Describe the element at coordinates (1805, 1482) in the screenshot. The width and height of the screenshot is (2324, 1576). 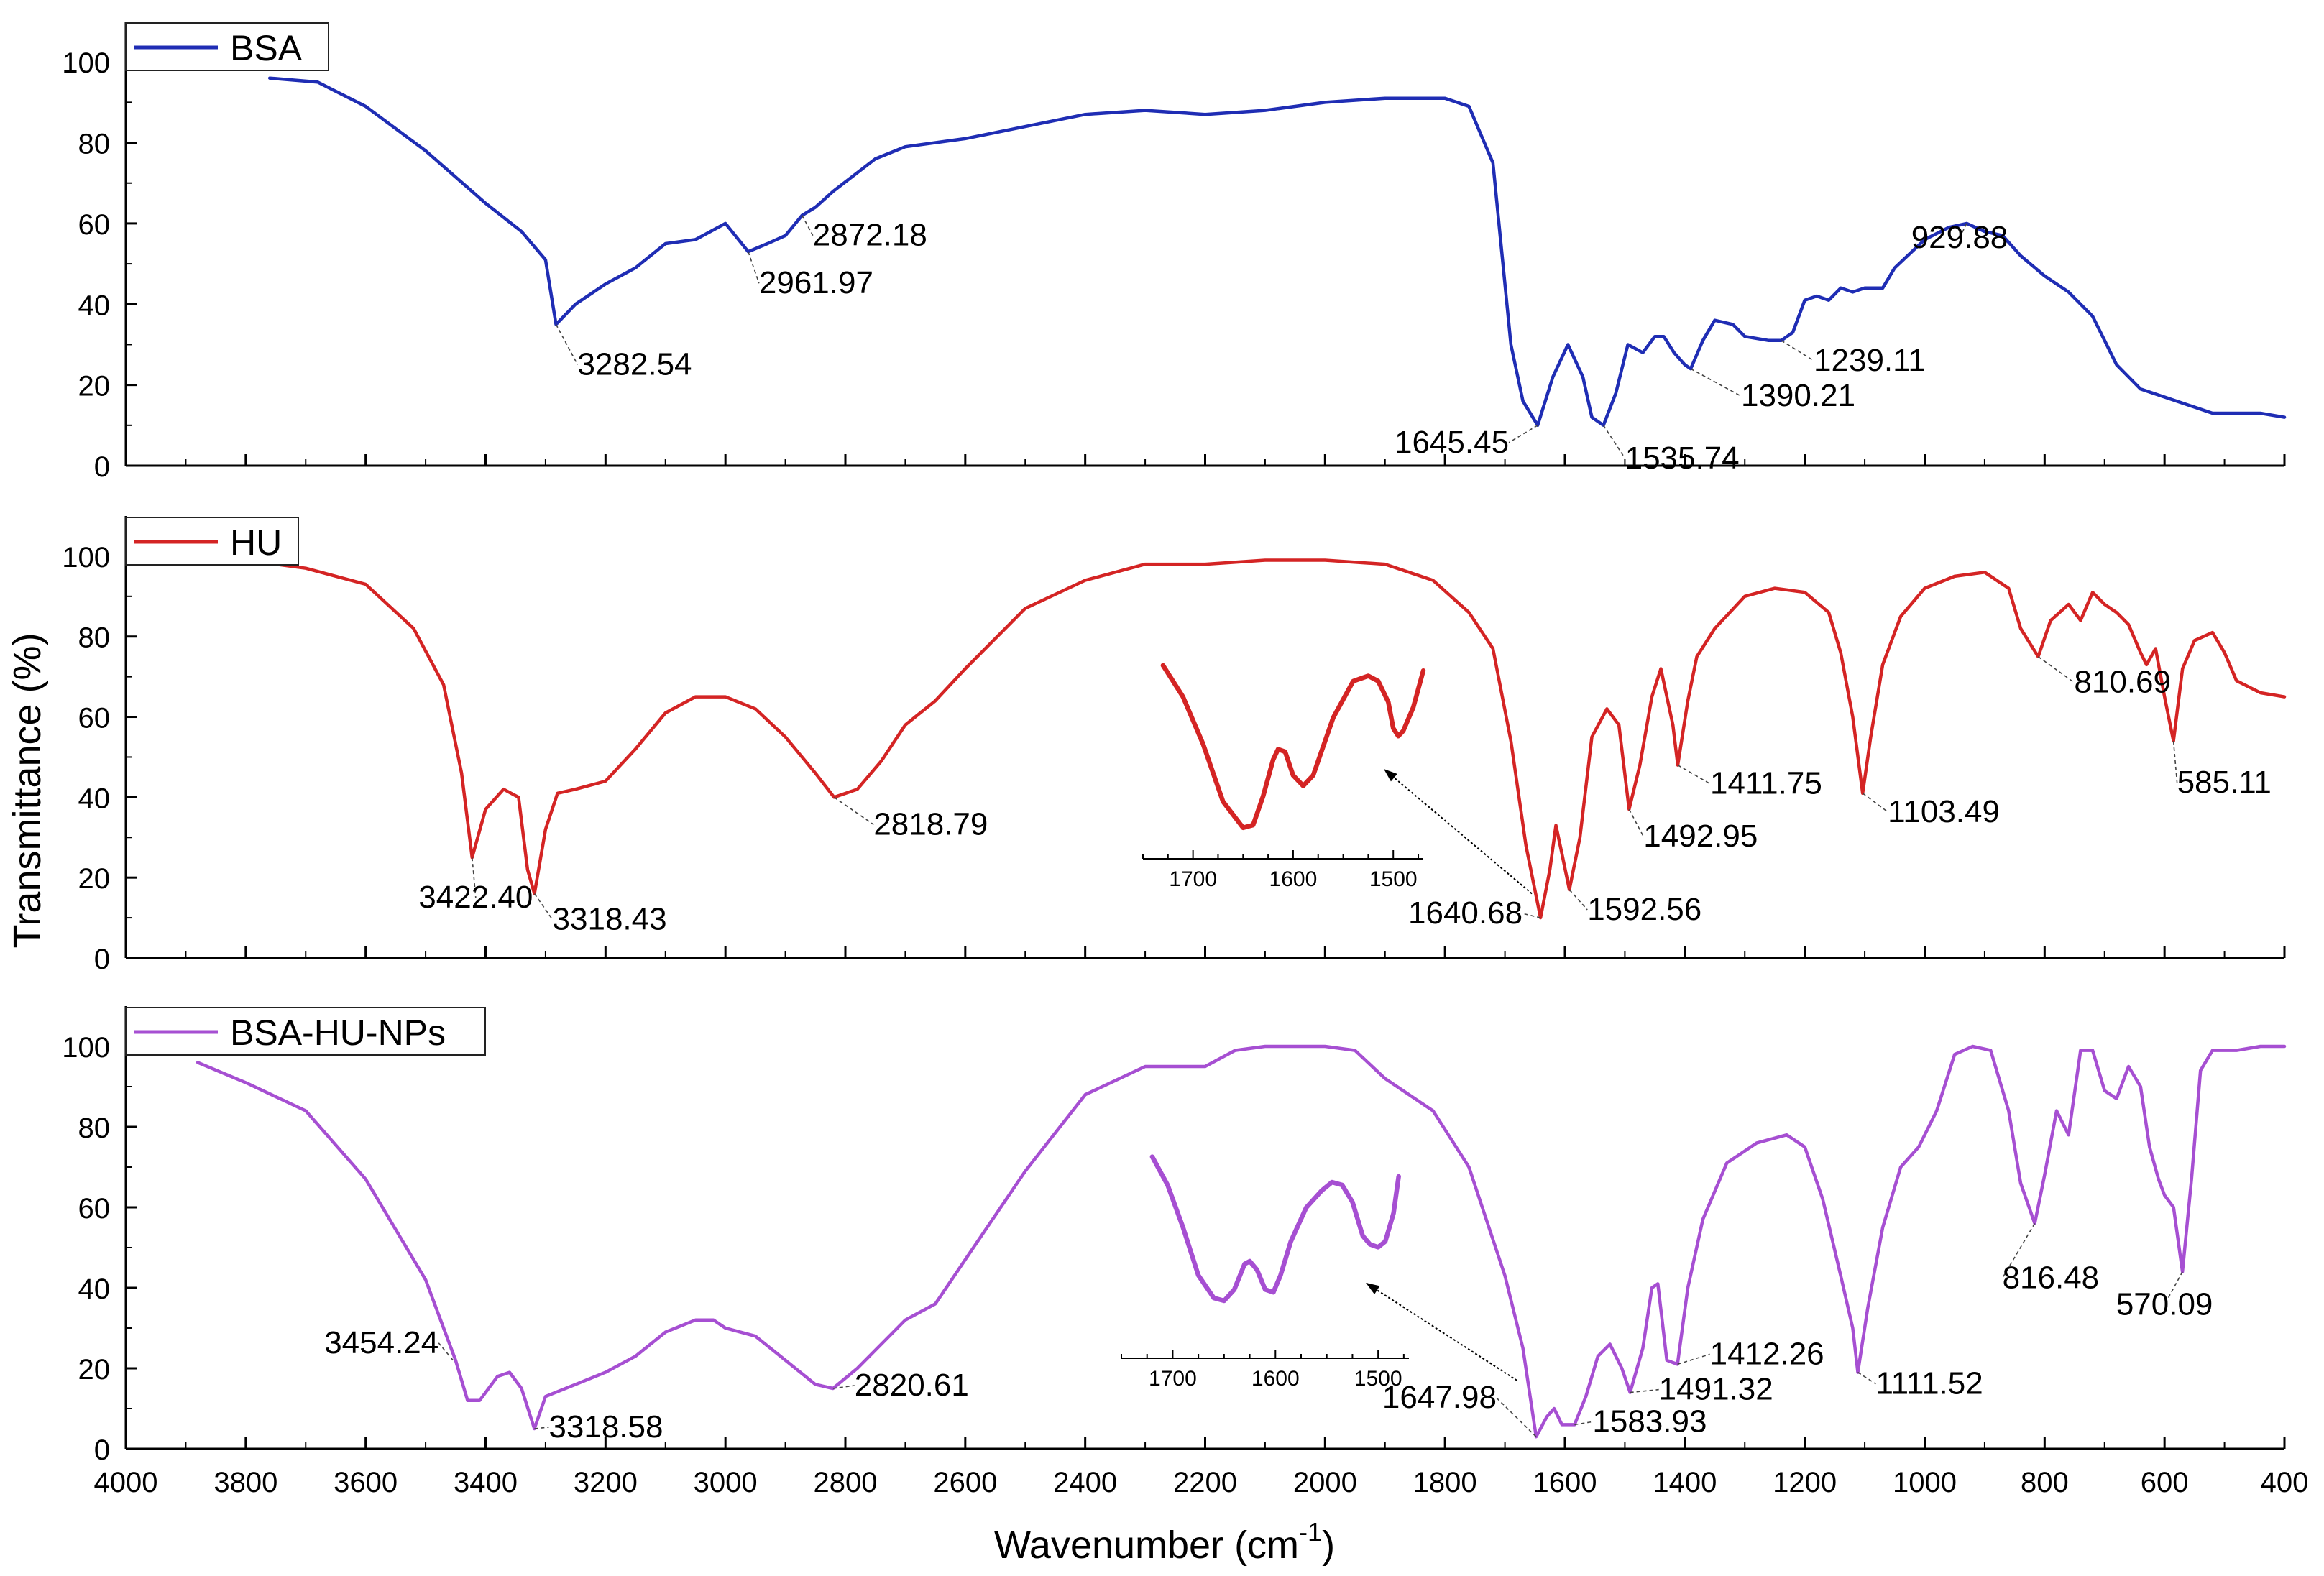
I see `x-tick-label: 1200` at that location.